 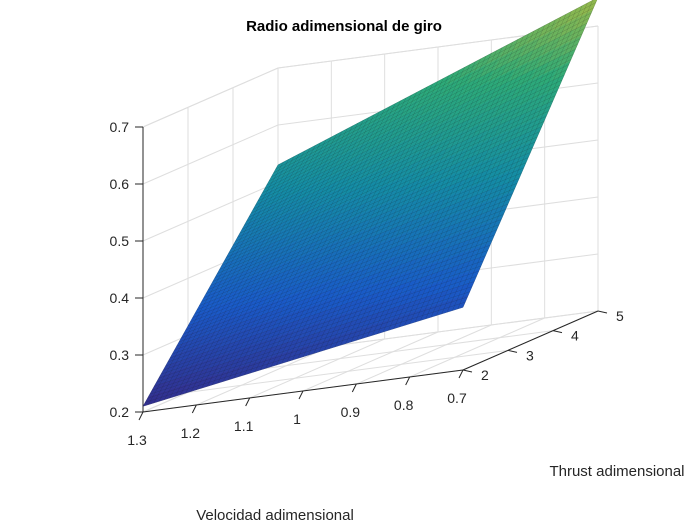 I want to click on z-tick-label: 0.3, so click(x=120, y=355).